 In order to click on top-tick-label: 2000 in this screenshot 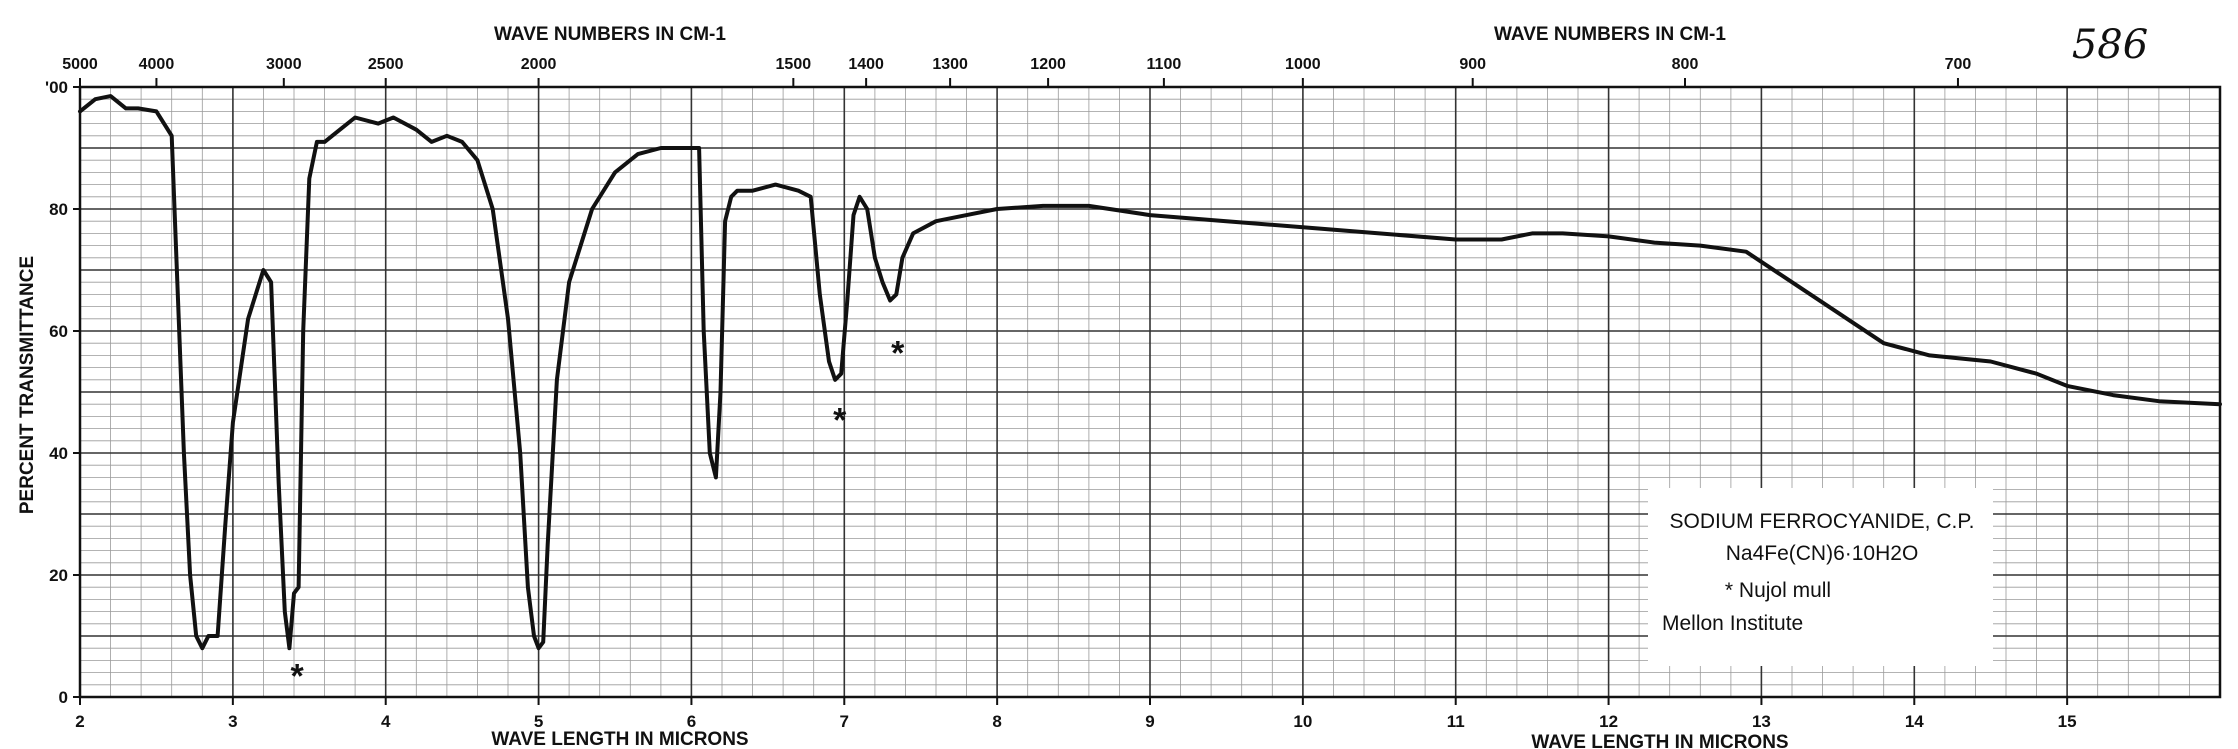, I will do `click(539, 64)`.